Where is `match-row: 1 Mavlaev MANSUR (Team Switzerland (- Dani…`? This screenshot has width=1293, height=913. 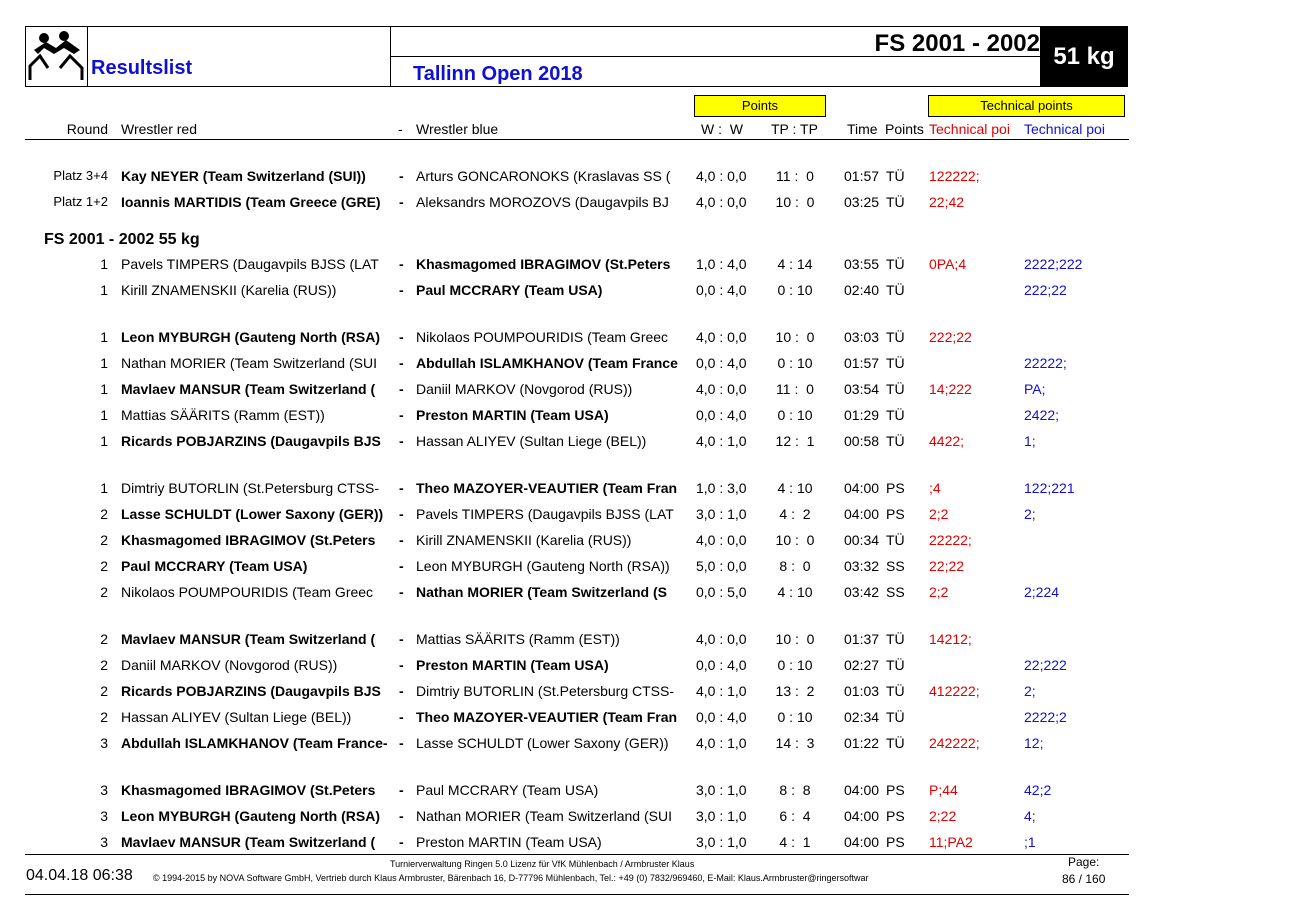 match-row: 1 Mavlaev MANSUR (Team Switzerland (- Dani… is located at coordinates (646, 389).